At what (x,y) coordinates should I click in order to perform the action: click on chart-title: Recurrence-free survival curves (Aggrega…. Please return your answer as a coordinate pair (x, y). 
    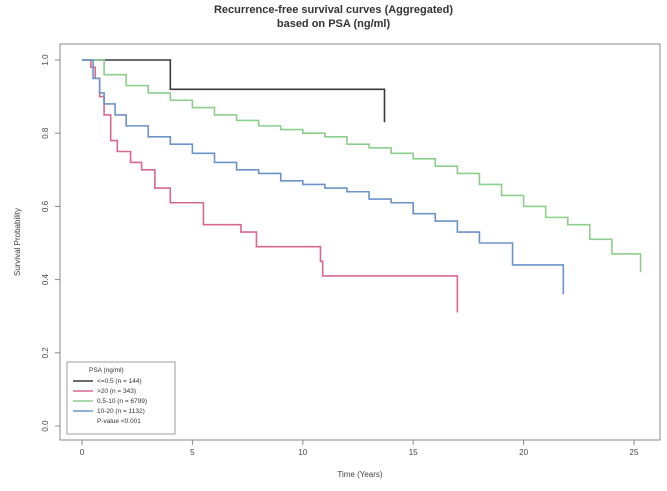
    Looking at the image, I should click on (333, 10).